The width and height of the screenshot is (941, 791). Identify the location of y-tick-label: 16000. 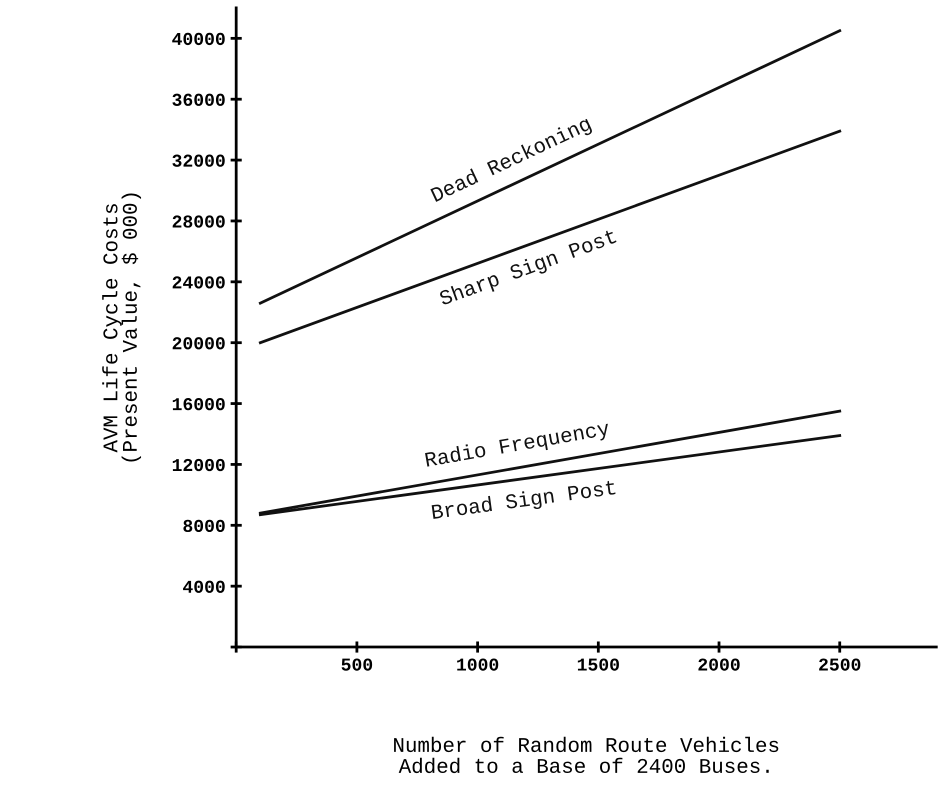
(198, 404).